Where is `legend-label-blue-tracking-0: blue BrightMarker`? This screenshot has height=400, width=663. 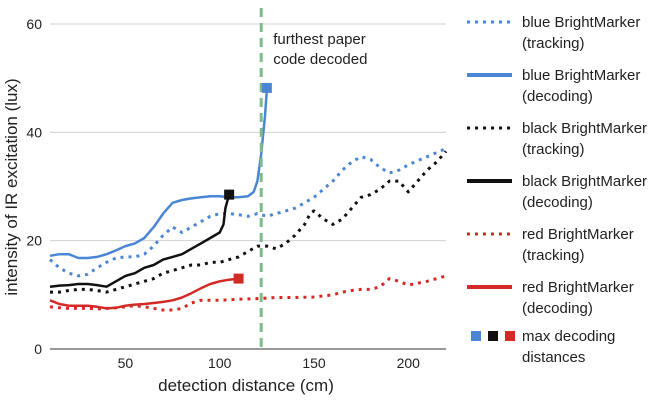
legend-label-blue-tracking-0: blue BrightMarker is located at coordinates (581, 22).